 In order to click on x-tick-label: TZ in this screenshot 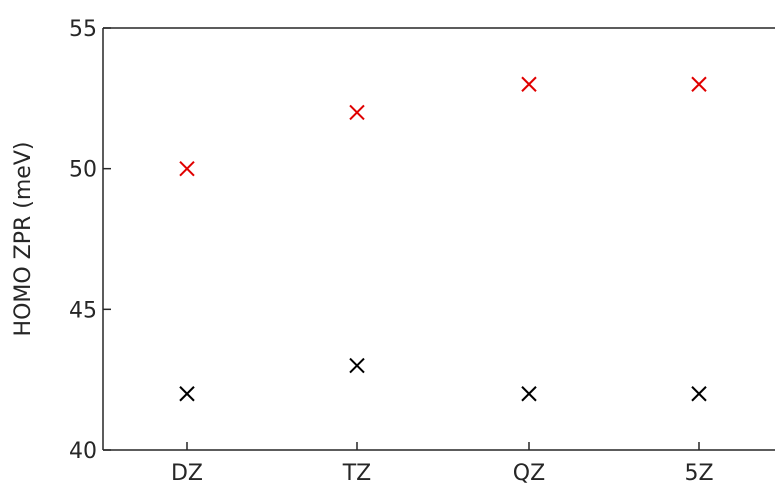, I will do `click(357, 473)`.